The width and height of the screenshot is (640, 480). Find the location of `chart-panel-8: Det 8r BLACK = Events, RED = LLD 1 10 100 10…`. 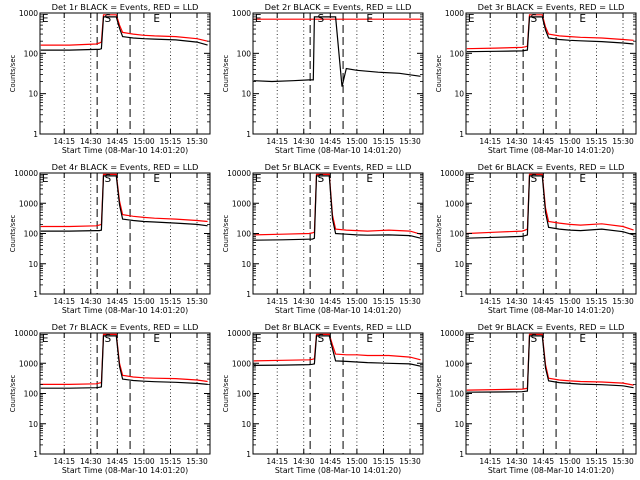

chart-panel-8: Det 8r BLACK = Events, RED = LLD 1 10 100 10… is located at coordinates (323, 398).